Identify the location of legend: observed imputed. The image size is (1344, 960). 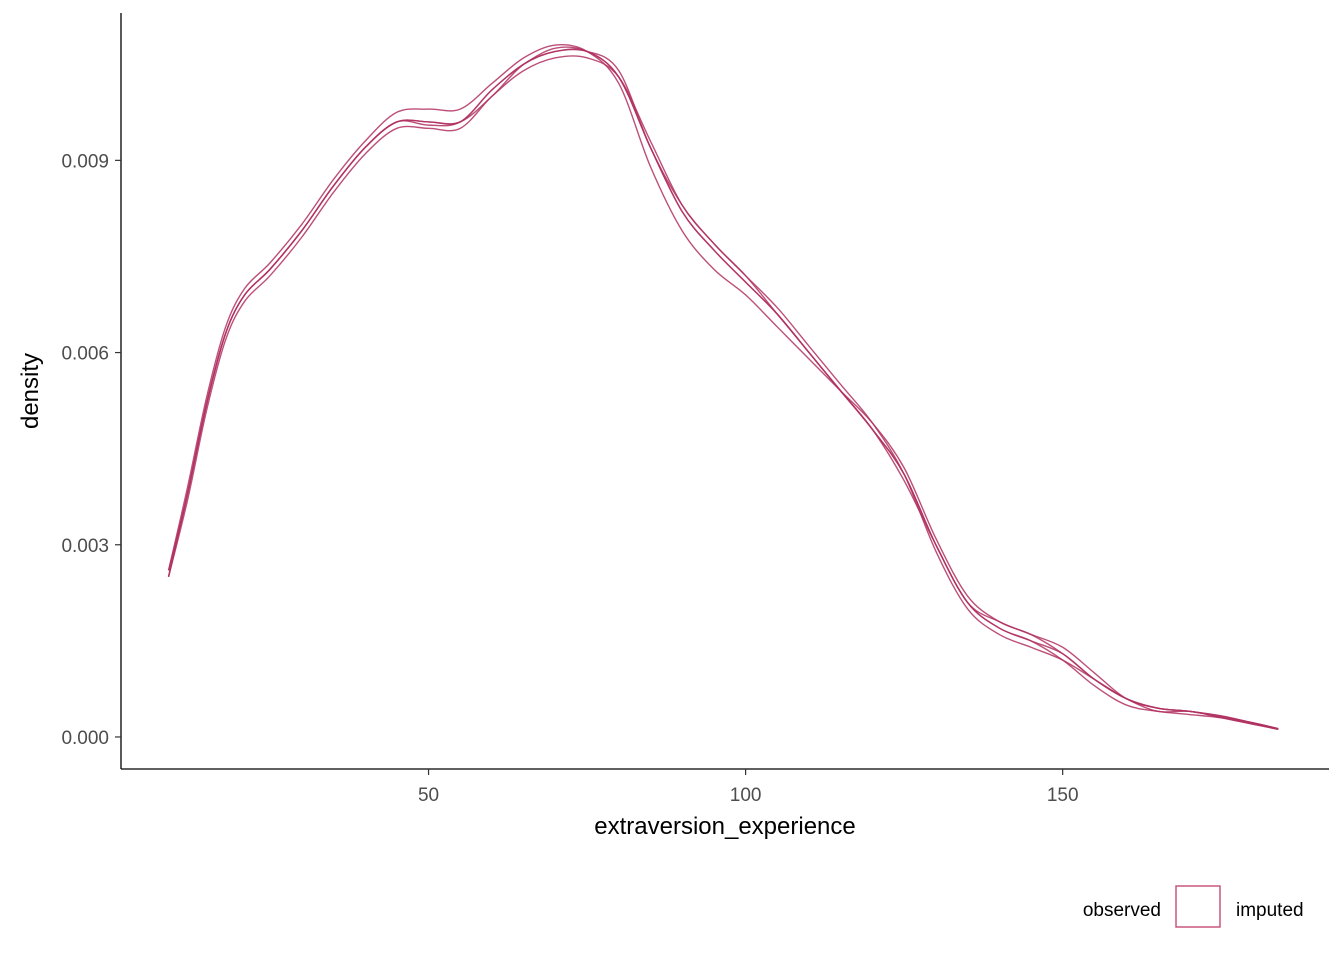
(1193, 906).